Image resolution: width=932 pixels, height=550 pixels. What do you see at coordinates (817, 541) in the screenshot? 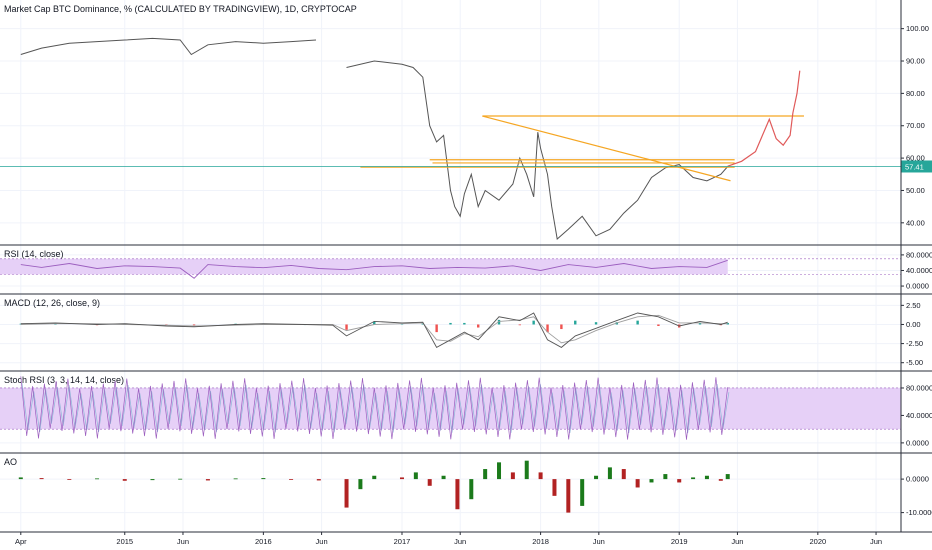
I see `x-tick-label: 2020` at bounding box center [817, 541].